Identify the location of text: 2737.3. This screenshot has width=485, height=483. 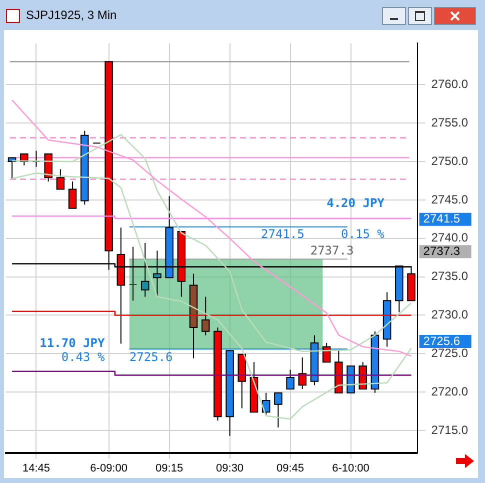
(441, 251).